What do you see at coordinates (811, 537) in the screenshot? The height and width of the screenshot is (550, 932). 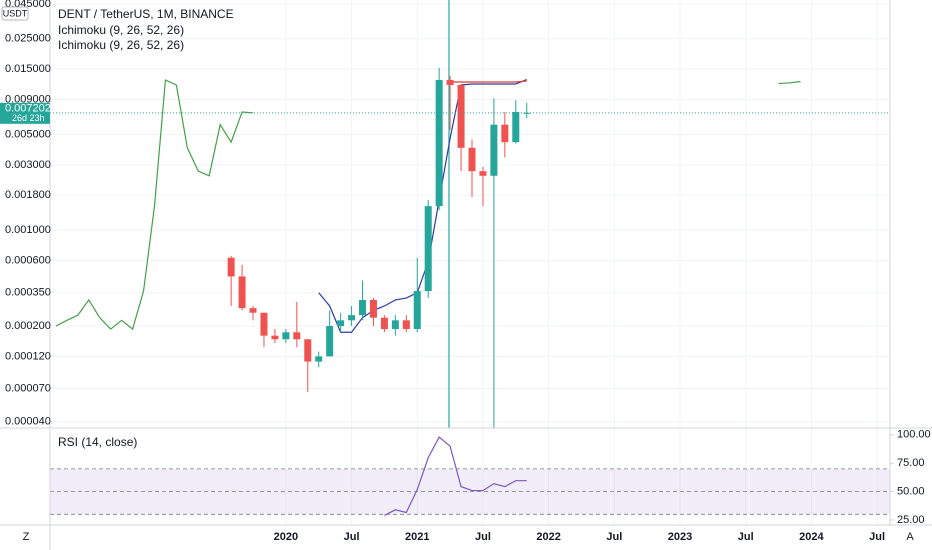 I see `x-tick-label: 2024` at bounding box center [811, 537].